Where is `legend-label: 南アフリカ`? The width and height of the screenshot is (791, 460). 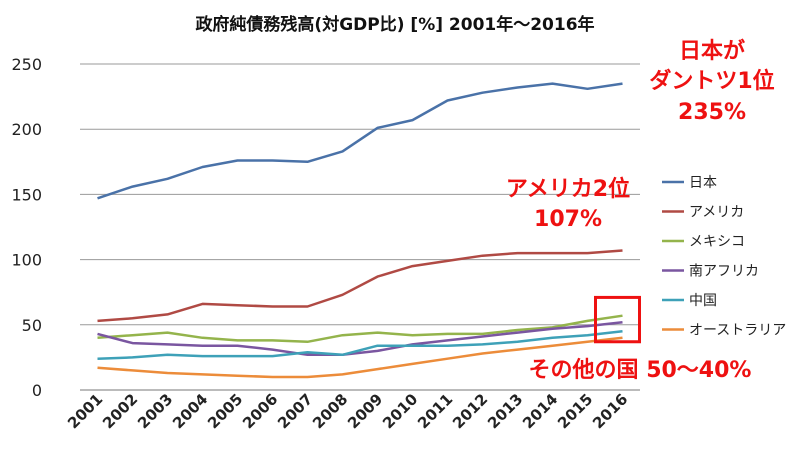 legend-label: 南アフリカ is located at coordinates (724, 272).